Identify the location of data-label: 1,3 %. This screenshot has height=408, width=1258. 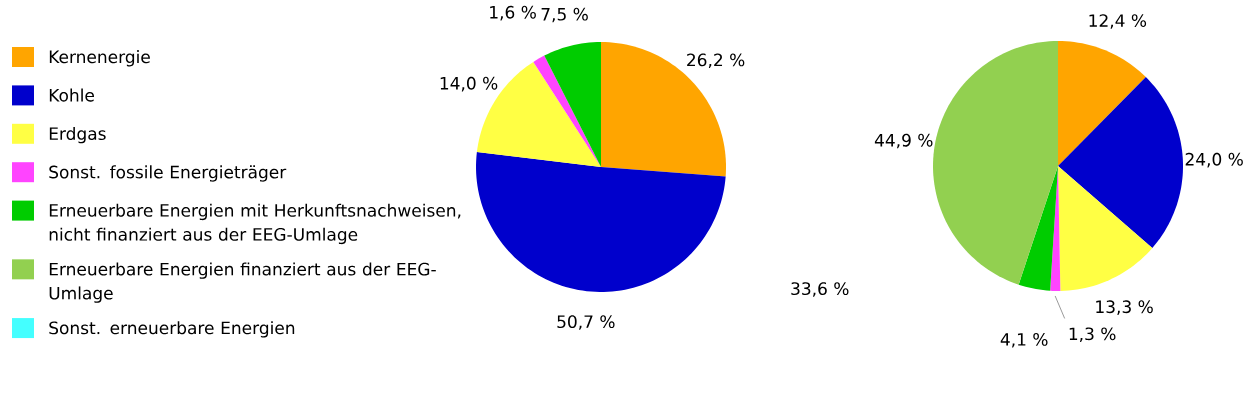
(1092, 335).